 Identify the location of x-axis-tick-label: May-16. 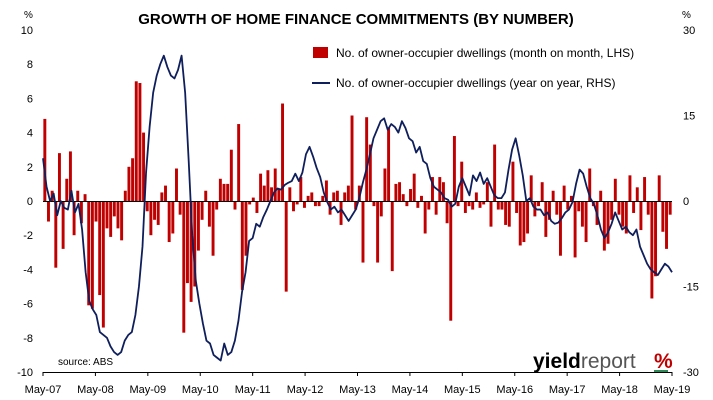
(514, 390).